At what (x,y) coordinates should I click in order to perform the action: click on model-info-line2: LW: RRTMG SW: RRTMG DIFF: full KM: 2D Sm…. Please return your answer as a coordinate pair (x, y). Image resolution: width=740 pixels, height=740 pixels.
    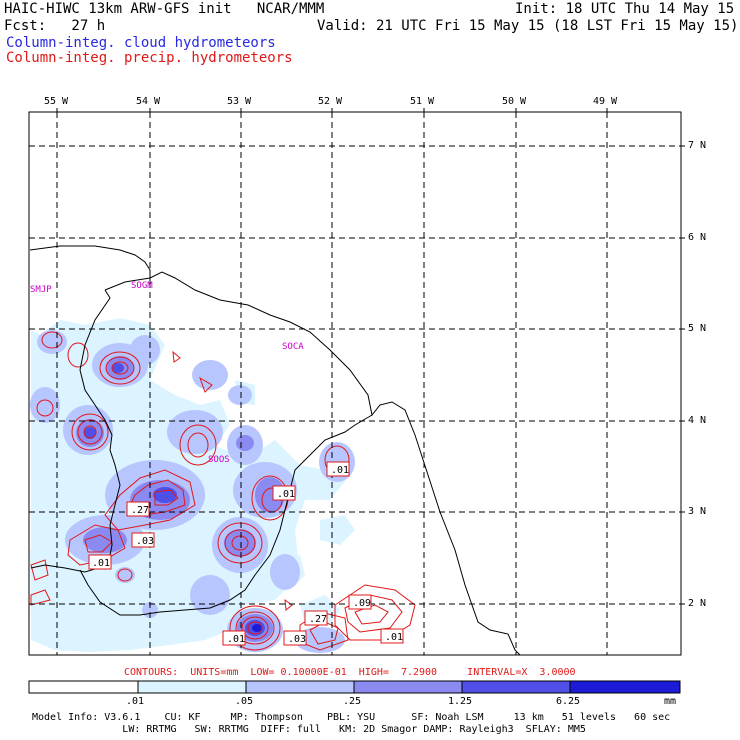
    Looking at the image, I should click on (309, 729).